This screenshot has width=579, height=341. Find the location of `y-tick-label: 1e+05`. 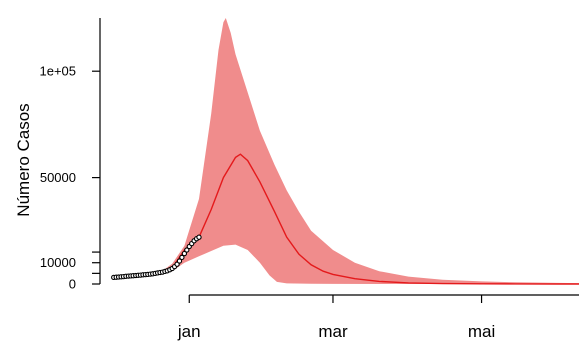

y-tick-label: 1e+05 is located at coordinates (57, 71).